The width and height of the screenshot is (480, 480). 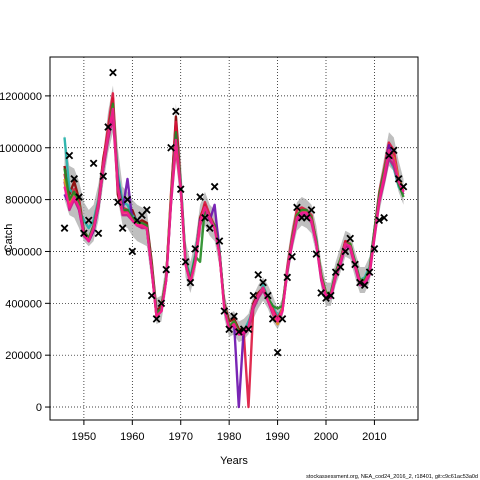 I want to click on y-tick-label: 1000000, so click(x=21, y=149).